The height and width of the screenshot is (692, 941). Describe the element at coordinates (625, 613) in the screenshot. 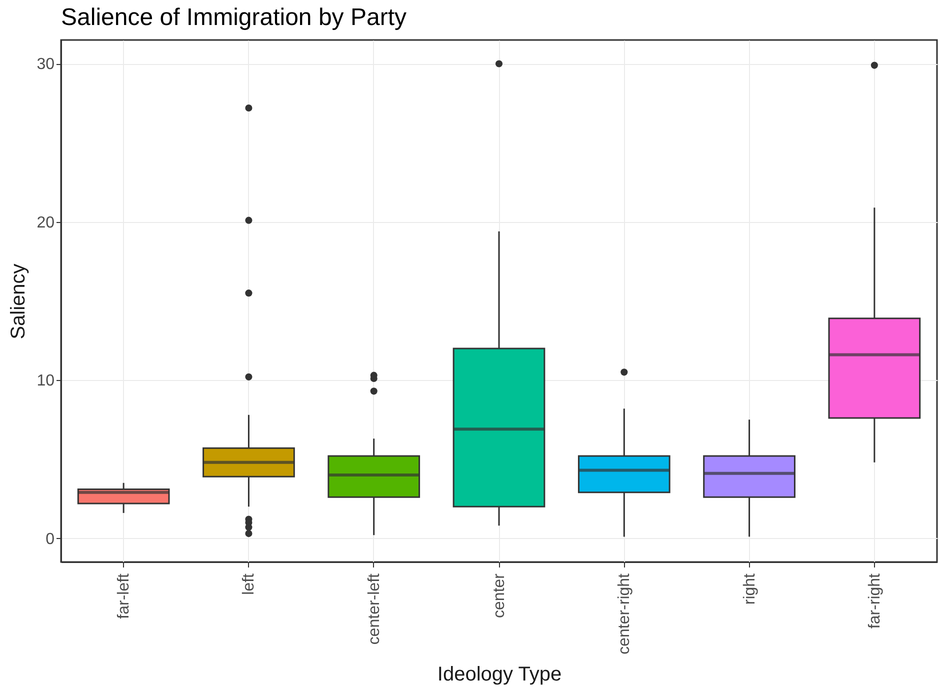

I see `x-tick-label: center-right` at that location.